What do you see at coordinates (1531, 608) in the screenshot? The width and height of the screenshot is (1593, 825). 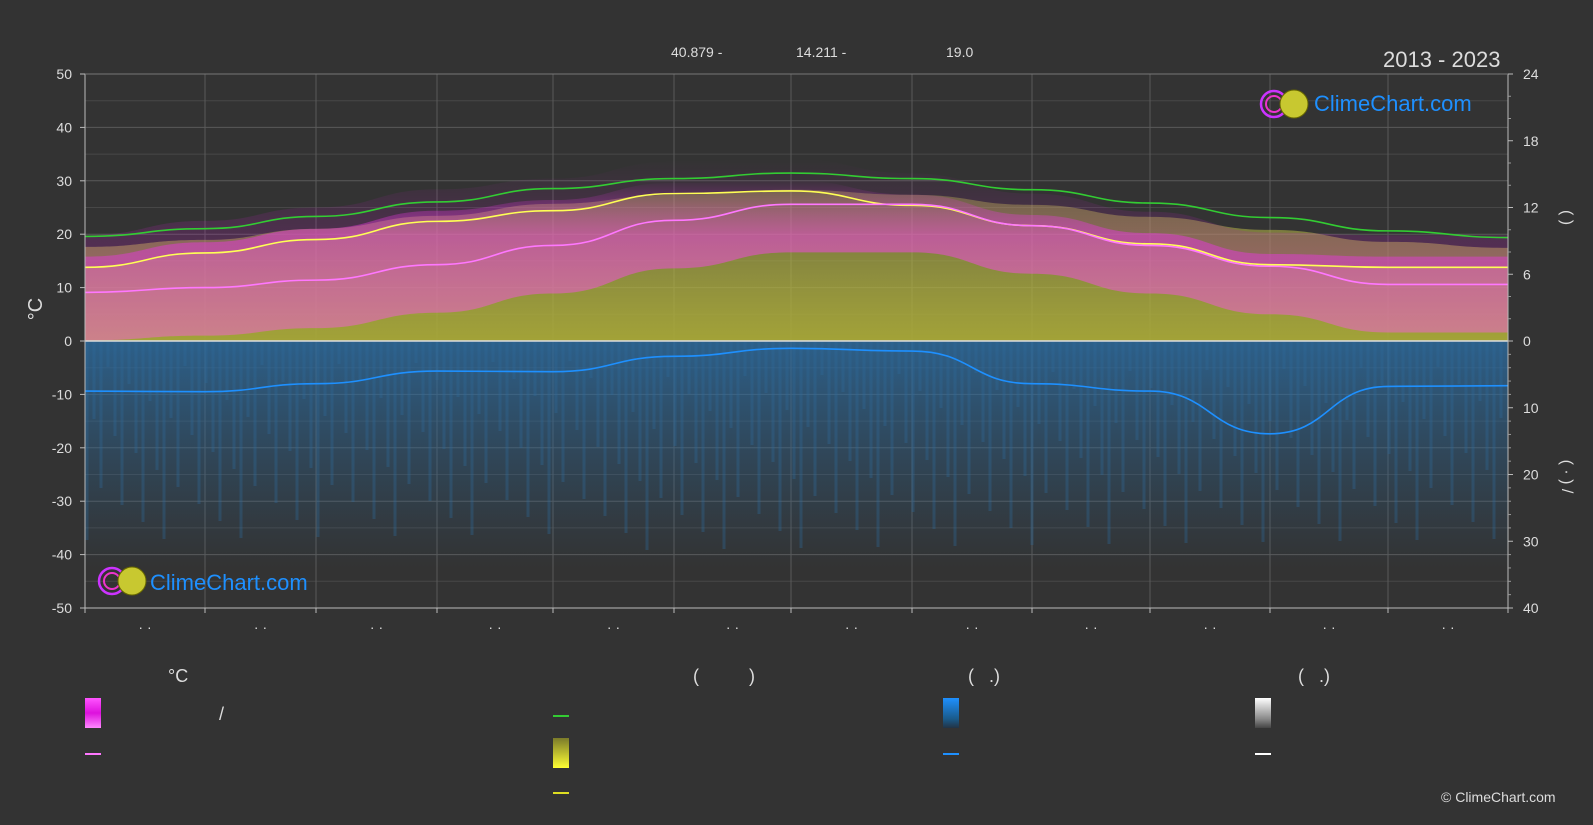 I see `right-bottom-tick-label: 40` at bounding box center [1531, 608].